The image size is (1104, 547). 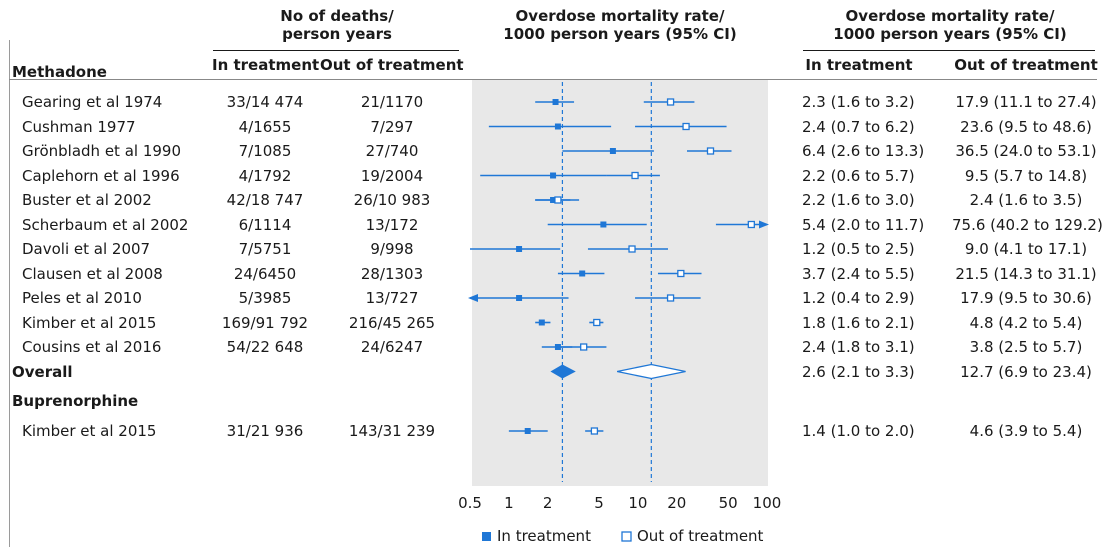 What do you see at coordinates (858, 126) in the screenshot?
I see `ci-in-cell: 2.4 (0.7 to 6.2)` at bounding box center [858, 126].